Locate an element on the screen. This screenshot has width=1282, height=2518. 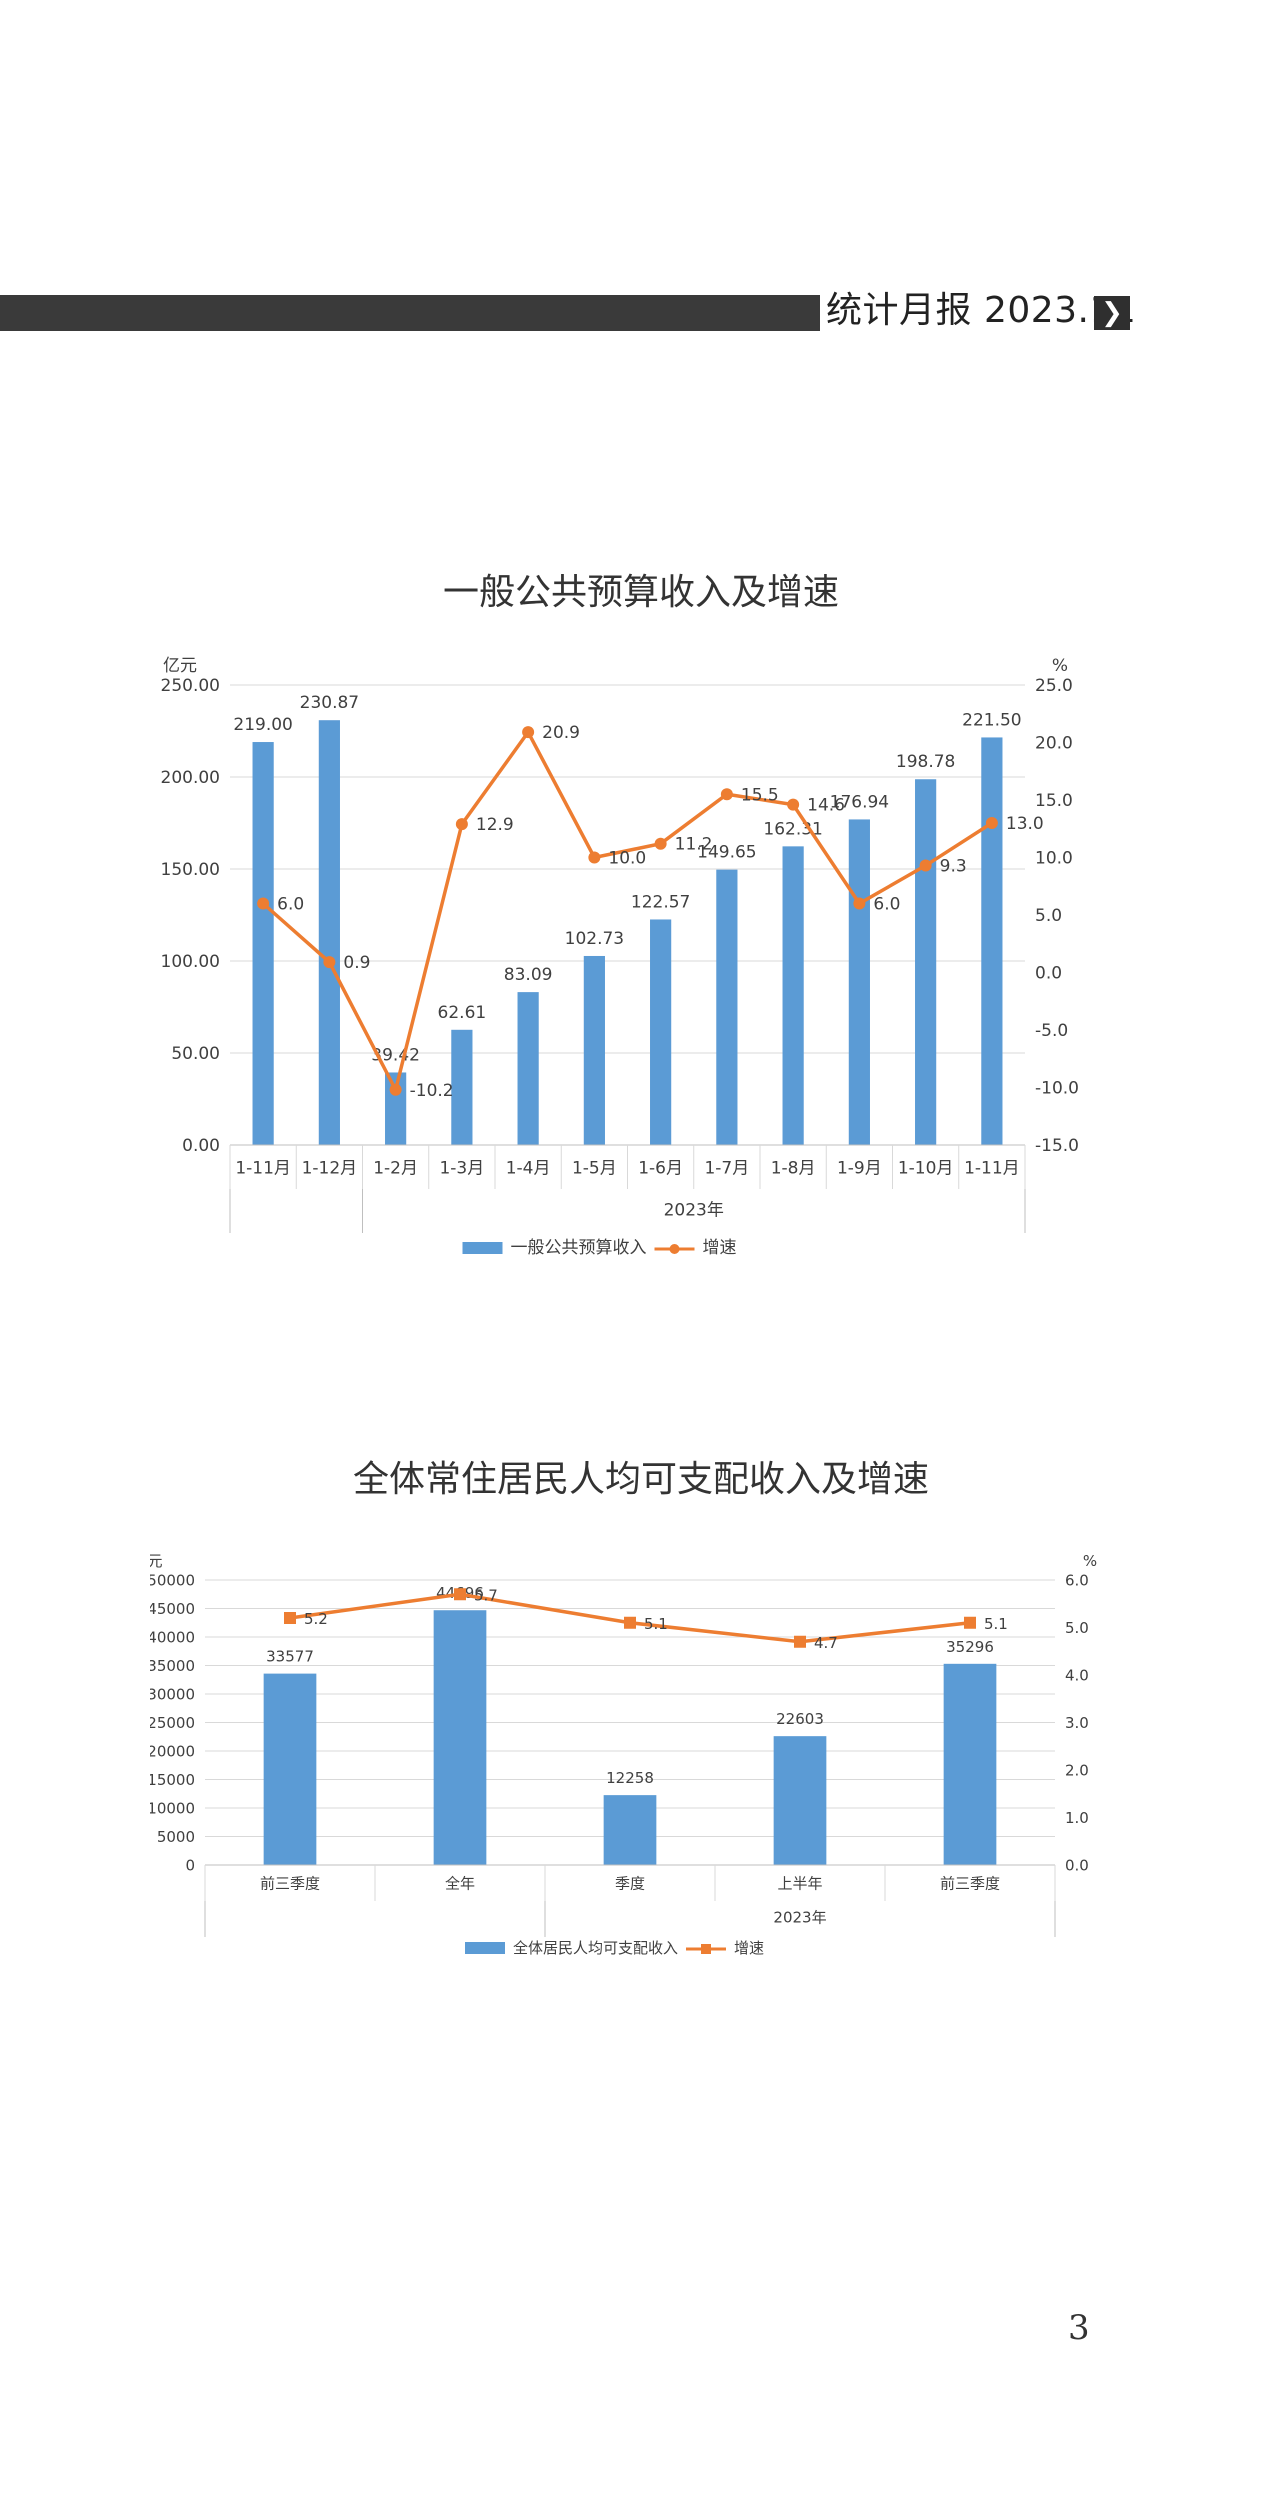
bar-data-label: 12258 is located at coordinates (630, 1778).